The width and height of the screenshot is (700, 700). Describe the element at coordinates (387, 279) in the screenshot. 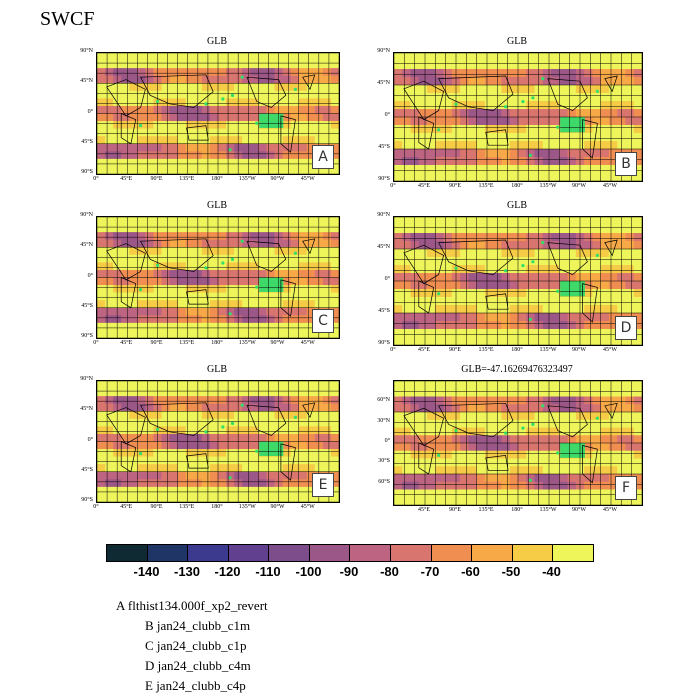

I see `lat-tick-label: 0°` at that location.